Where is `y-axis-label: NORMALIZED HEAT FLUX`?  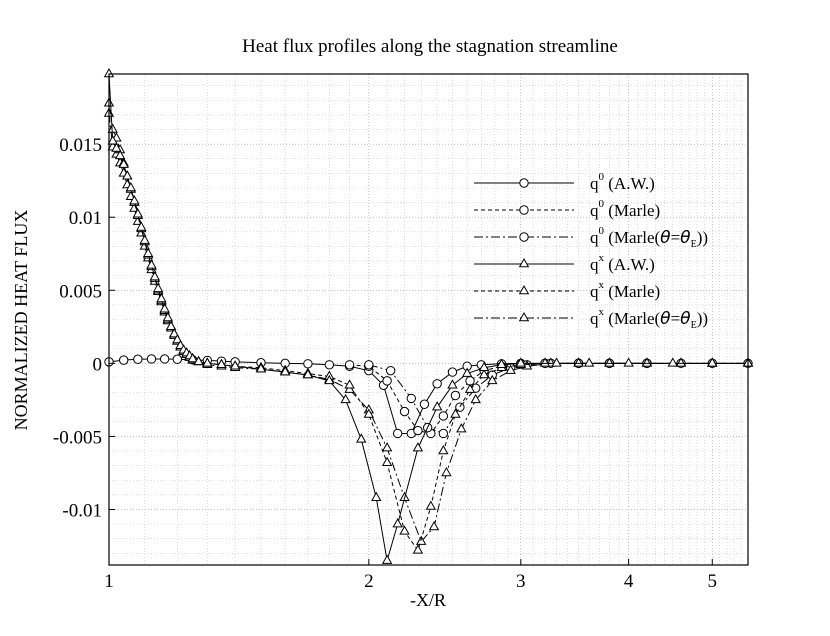
y-axis-label: NORMALIZED HEAT FLUX is located at coordinates (21, 320).